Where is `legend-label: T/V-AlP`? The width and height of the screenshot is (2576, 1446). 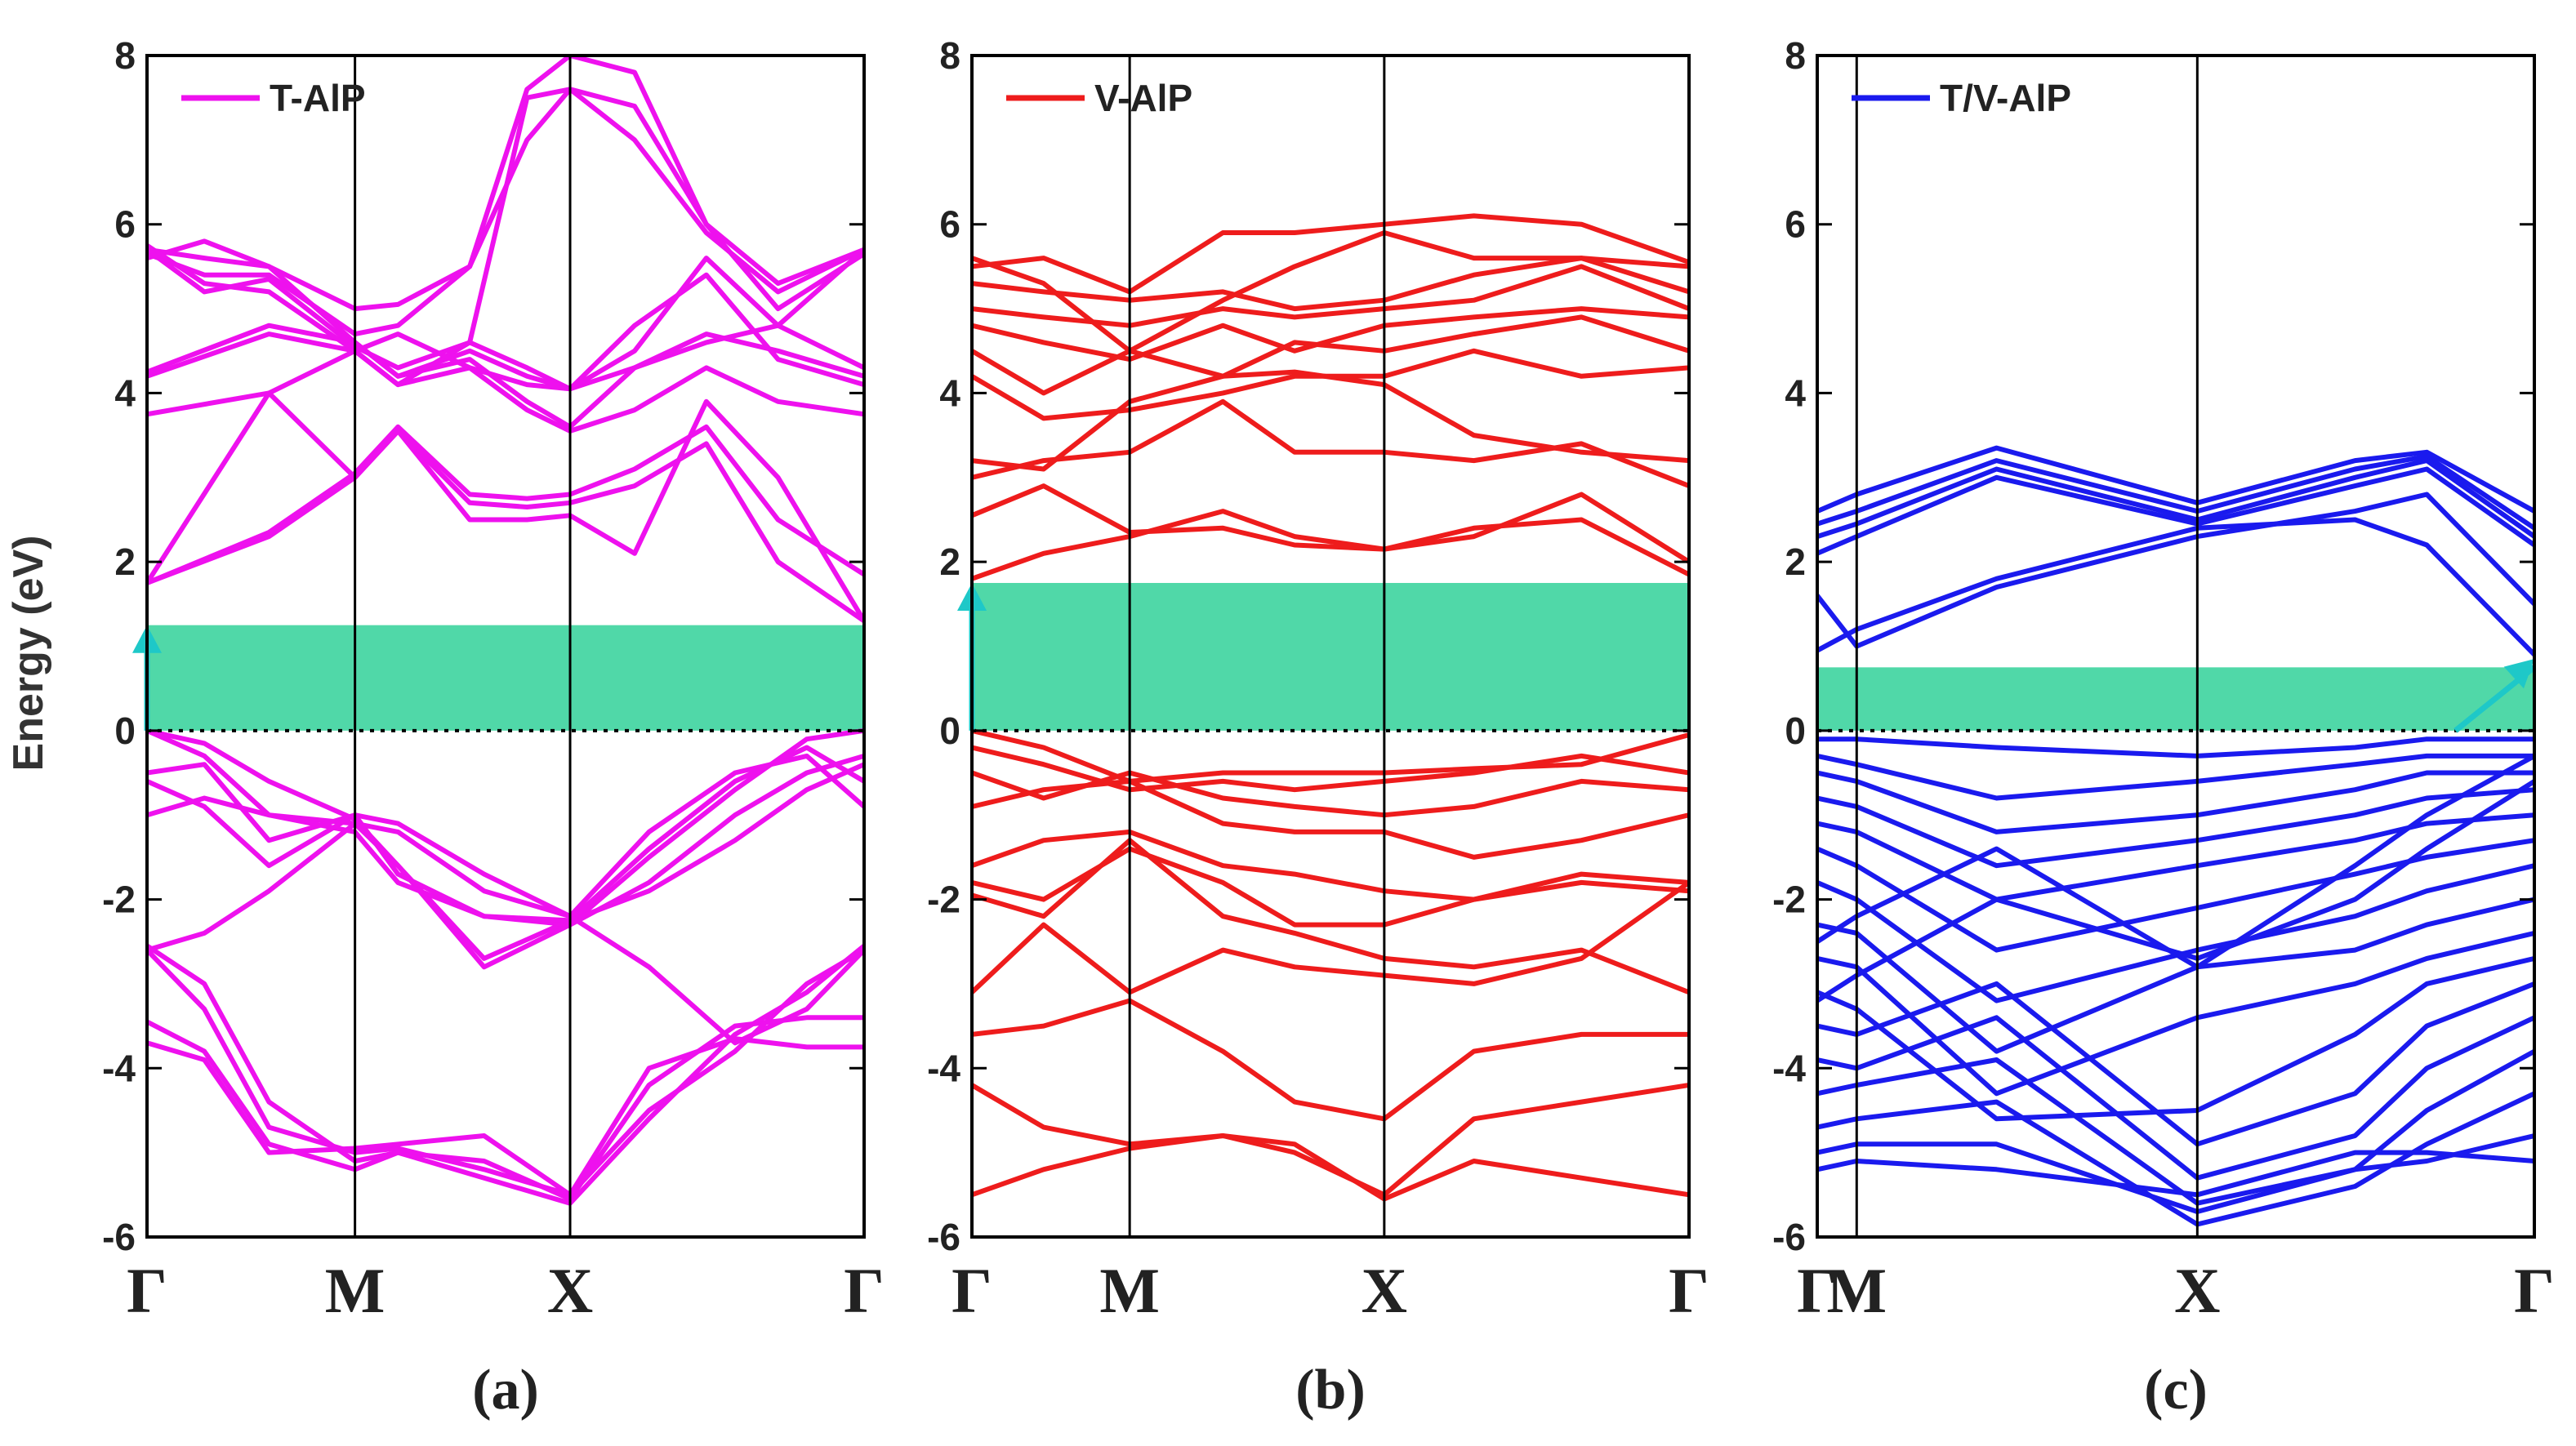 legend-label: T/V-AlP is located at coordinates (2005, 98).